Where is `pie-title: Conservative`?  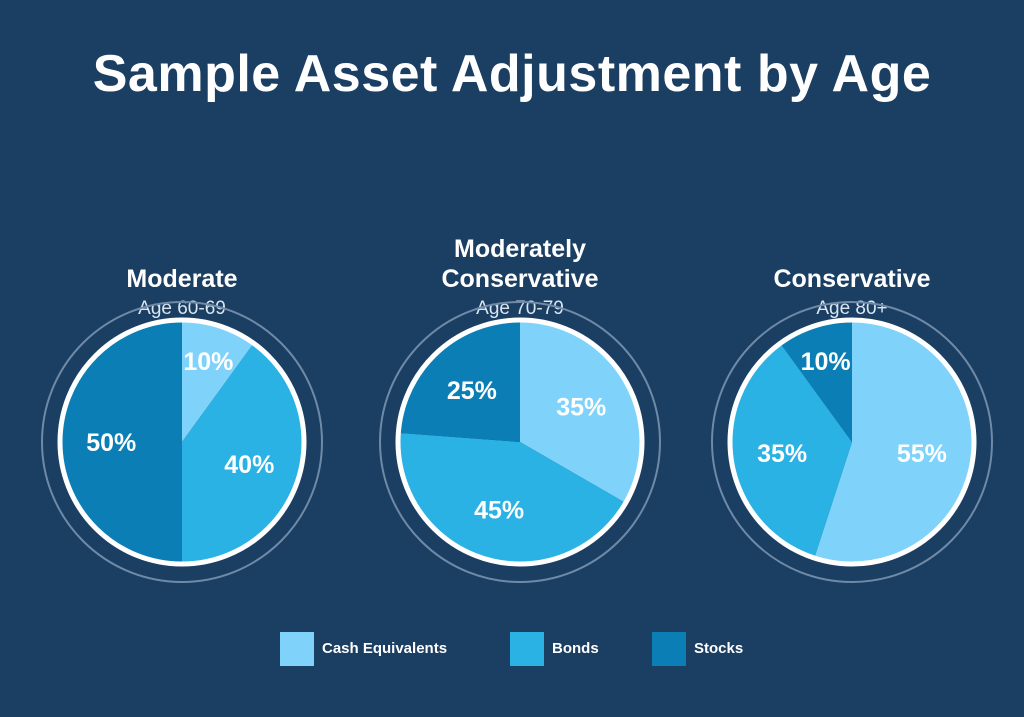
pie-title: Conservative is located at coordinates (852, 279).